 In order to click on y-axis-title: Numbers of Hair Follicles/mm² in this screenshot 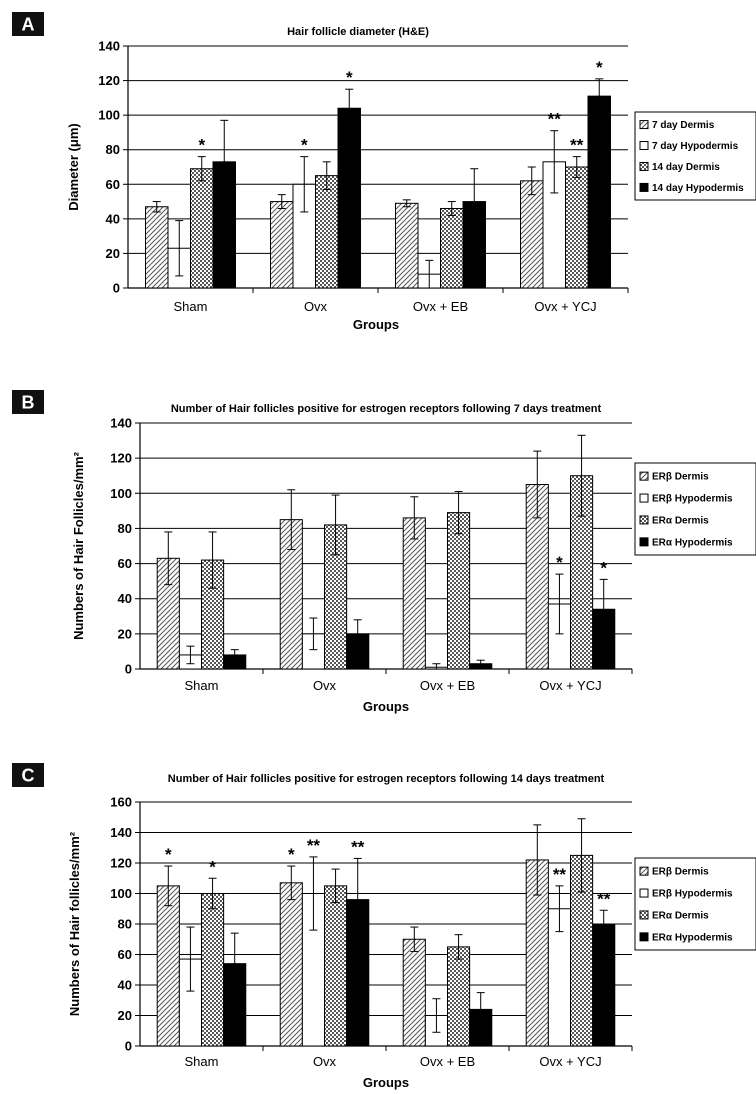, I will do `click(78, 545)`.